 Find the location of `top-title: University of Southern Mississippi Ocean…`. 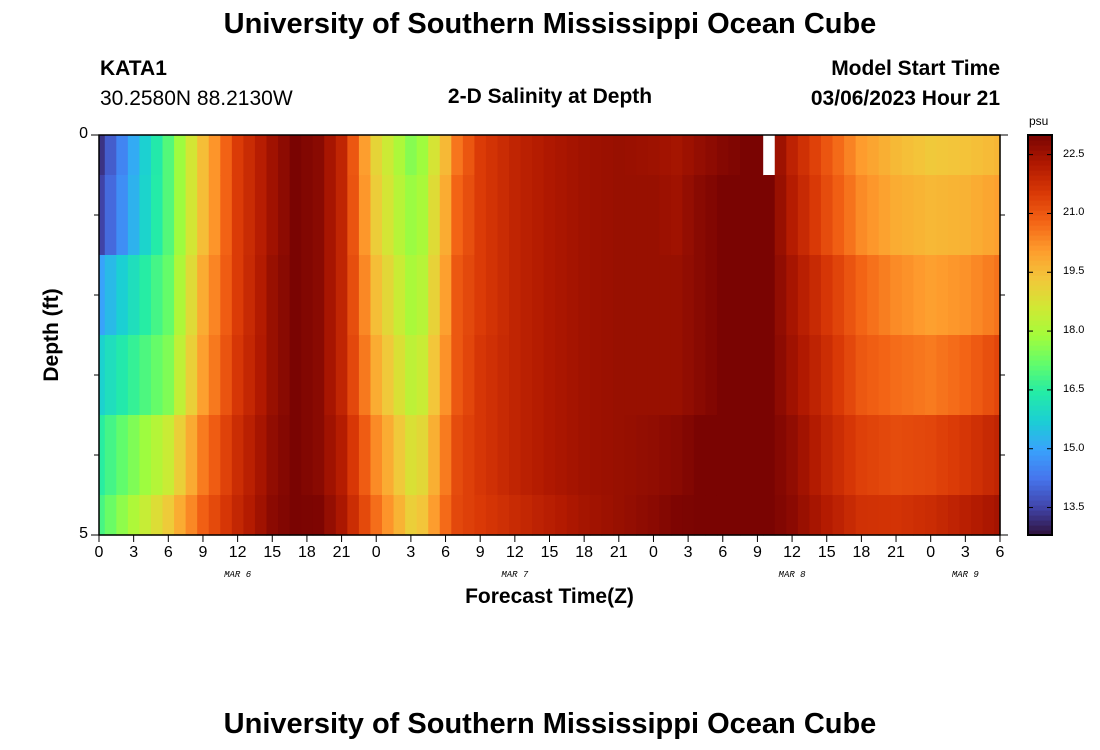

top-title: University of Southern Mississippi Ocean… is located at coordinates (550, 24).